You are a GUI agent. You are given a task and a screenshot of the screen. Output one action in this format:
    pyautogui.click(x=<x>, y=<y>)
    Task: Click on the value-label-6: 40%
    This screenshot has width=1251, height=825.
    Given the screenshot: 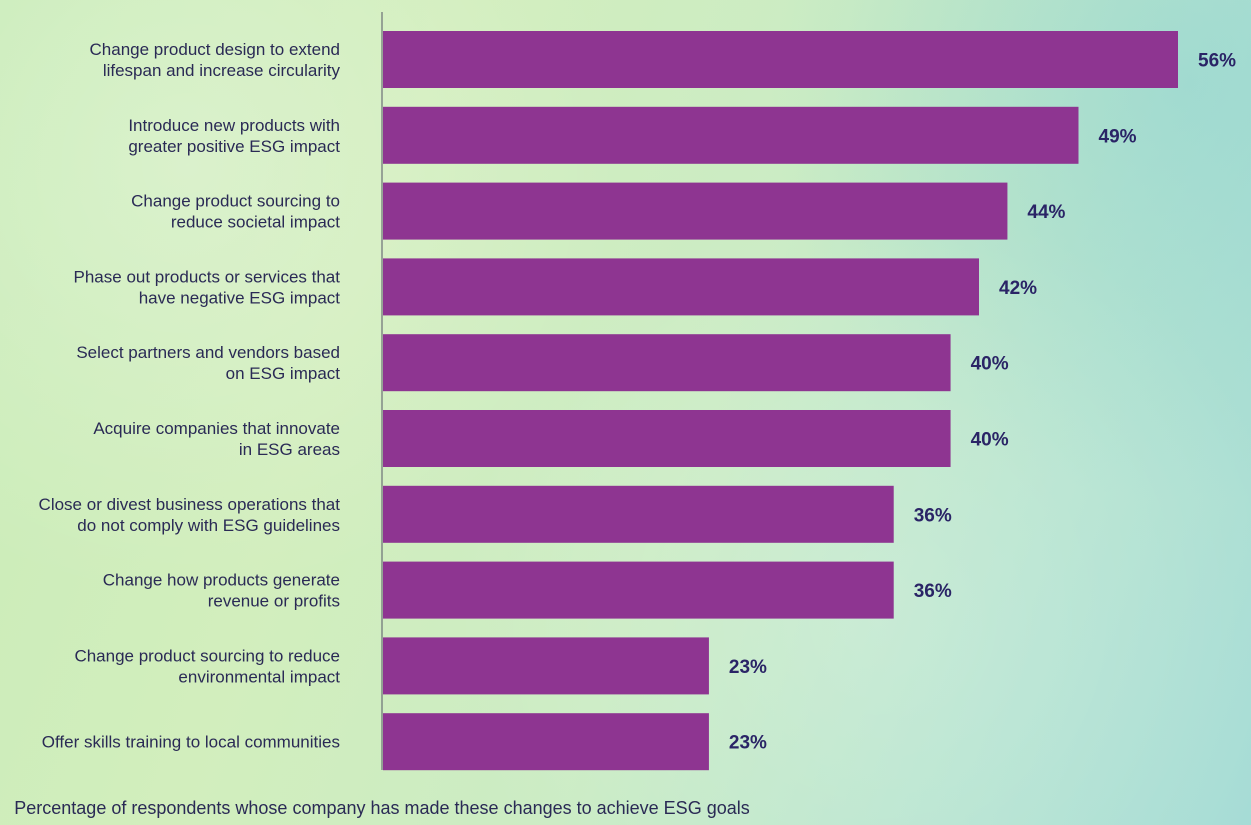 What is the action you would take?
    pyautogui.click(x=990, y=440)
    